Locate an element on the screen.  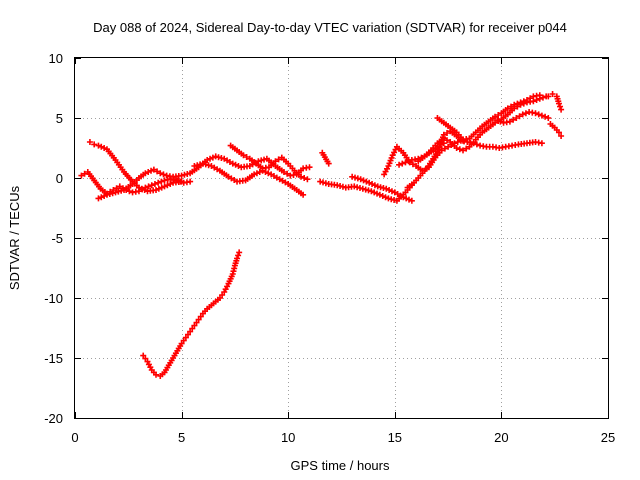
x-tick-label: 20 is located at coordinates (501, 437).